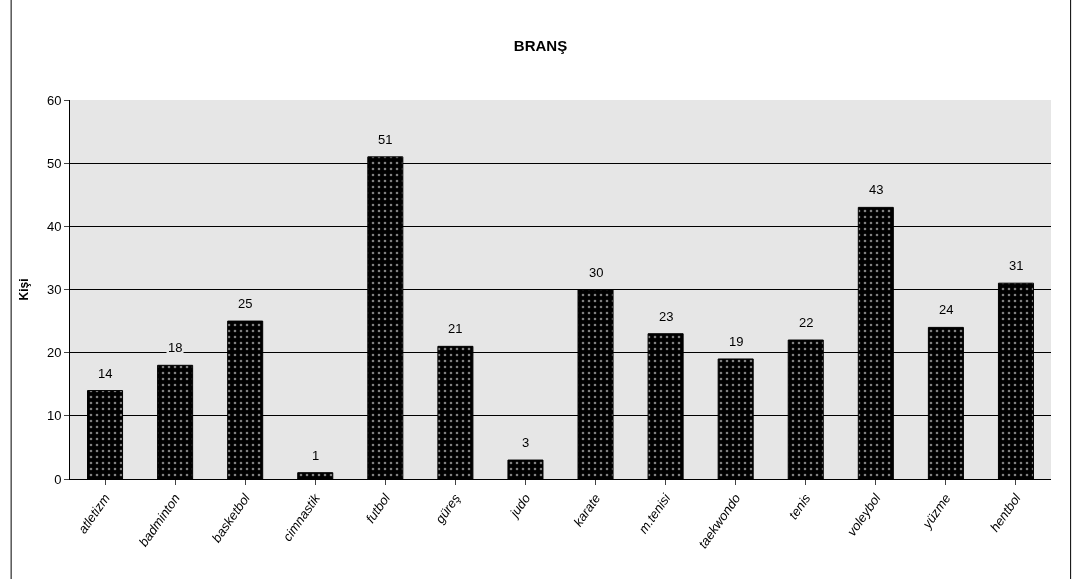 The height and width of the screenshot is (579, 1081). Describe the element at coordinates (946, 309) in the screenshot. I see `data-label: 24` at that location.